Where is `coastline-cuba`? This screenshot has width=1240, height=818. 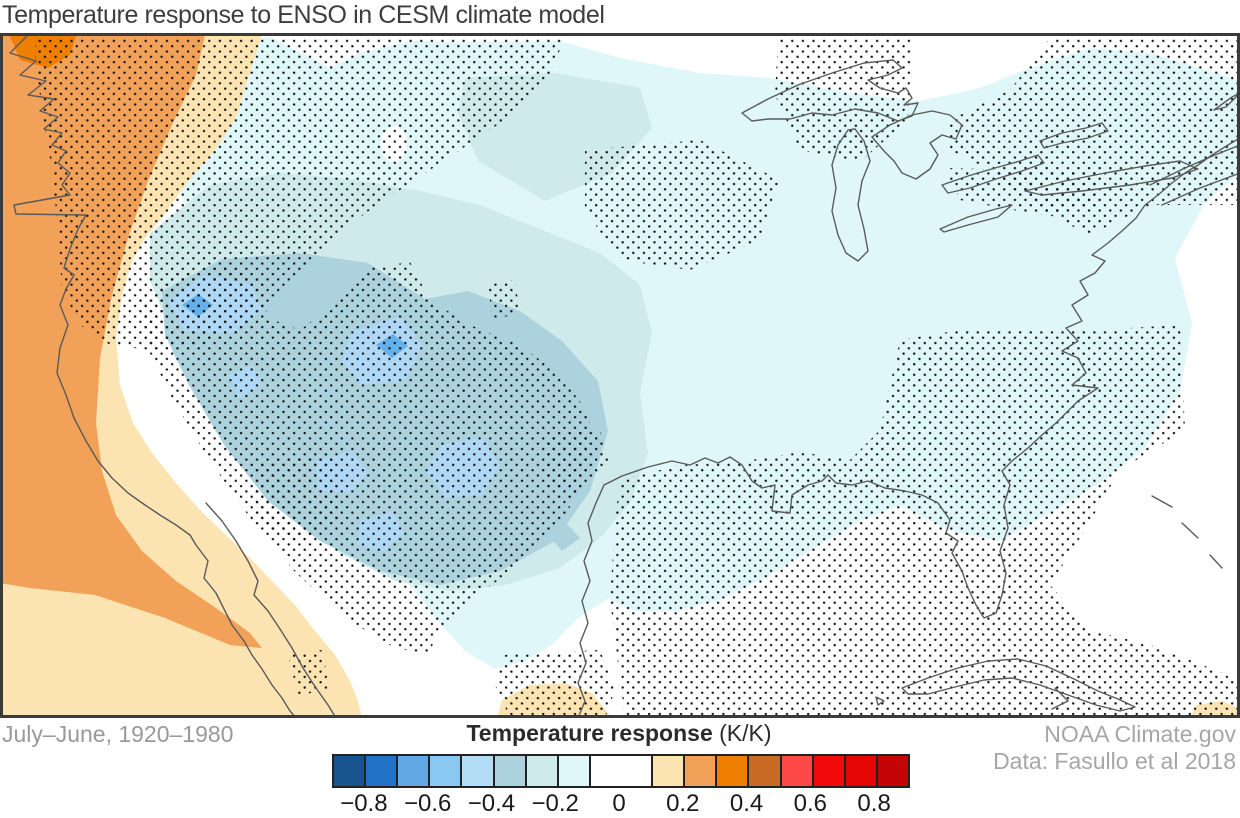
coastline-cuba is located at coordinates (1018, 685).